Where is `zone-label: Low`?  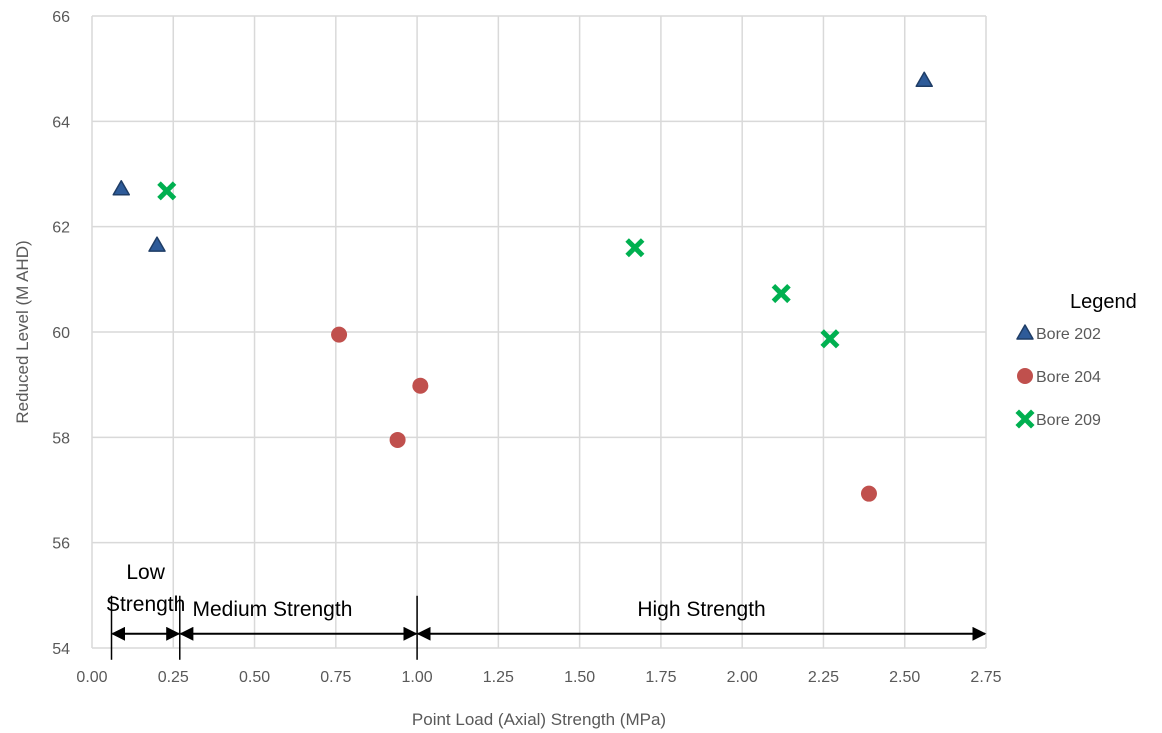
zone-label: Low is located at coordinates (145, 572).